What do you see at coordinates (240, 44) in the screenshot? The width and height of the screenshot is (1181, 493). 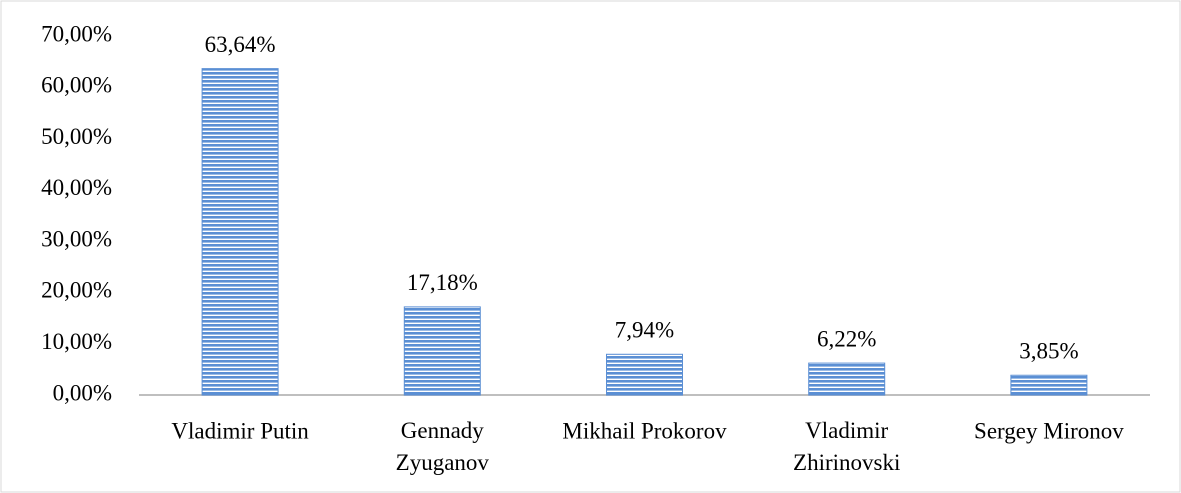 I see `data-label: 63,64%` at bounding box center [240, 44].